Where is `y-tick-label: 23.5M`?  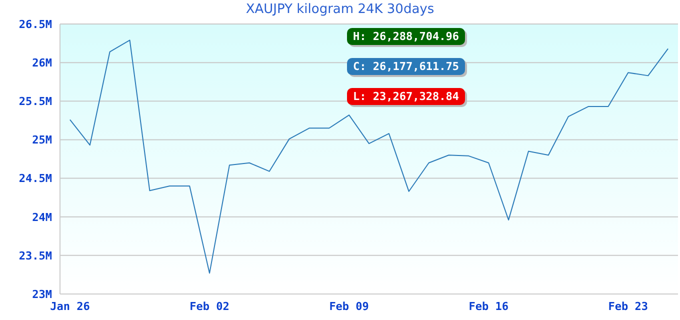
y-tick-label: 23.5M is located at coordinates (35, 255).